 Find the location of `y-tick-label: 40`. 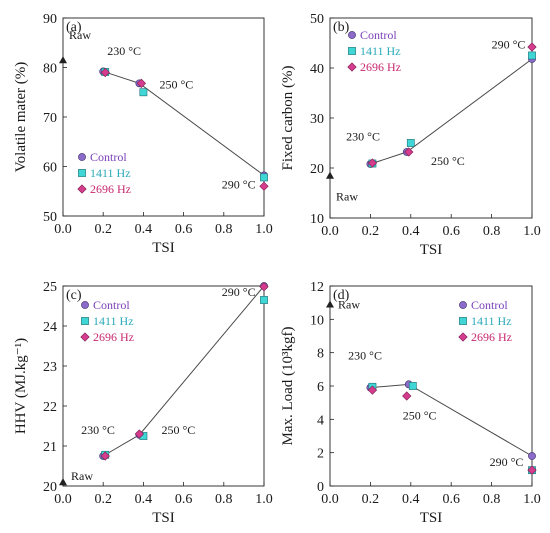

y-tick-label: 40 is located at coordinates (317, 69).